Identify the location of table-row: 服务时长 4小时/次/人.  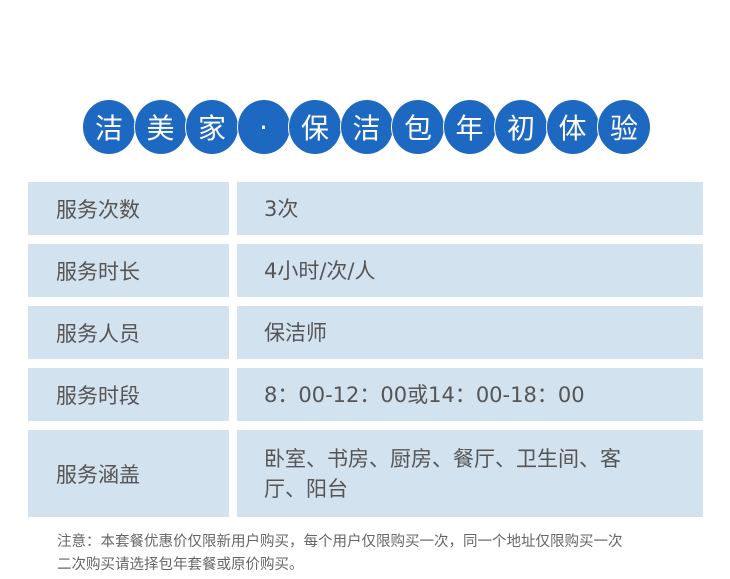
(365, 270).